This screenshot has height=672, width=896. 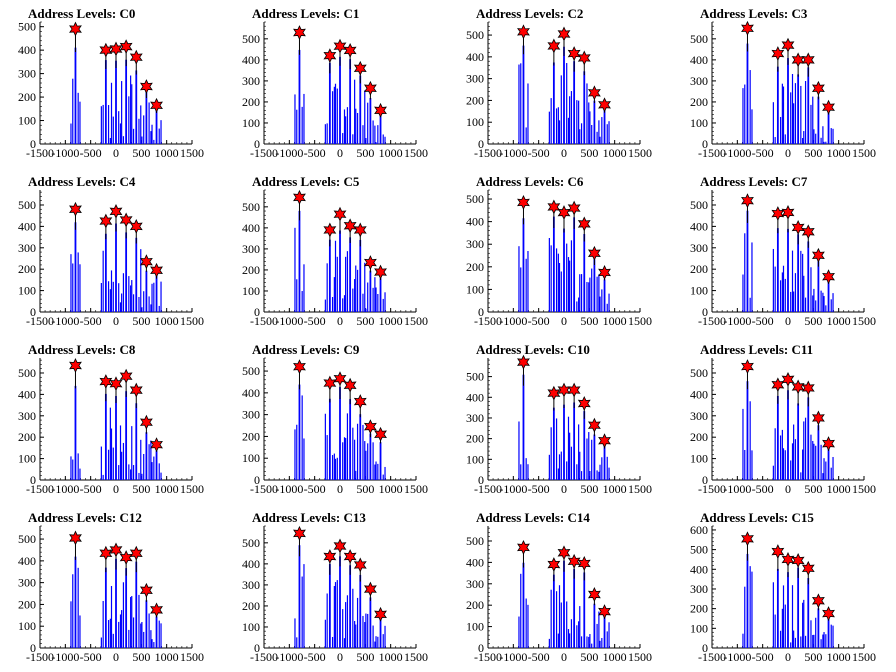 I want to click on y-tick-label: 400, so click(x=27, y=50).